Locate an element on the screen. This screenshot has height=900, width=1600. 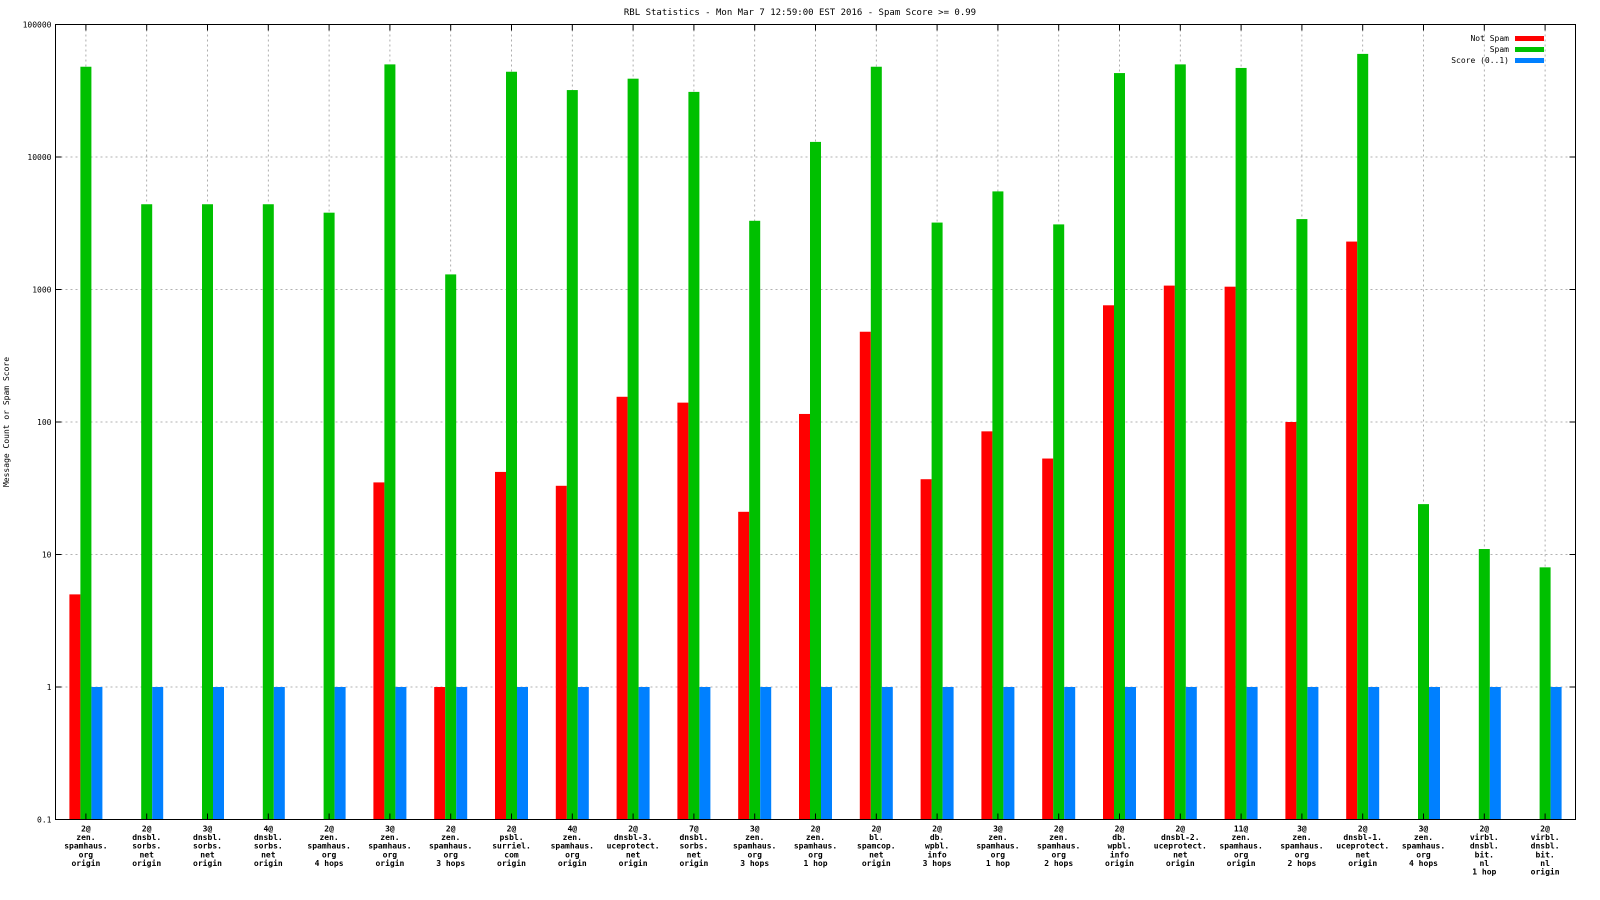
legend-label: Spam is located at coordinates (1499, 49).